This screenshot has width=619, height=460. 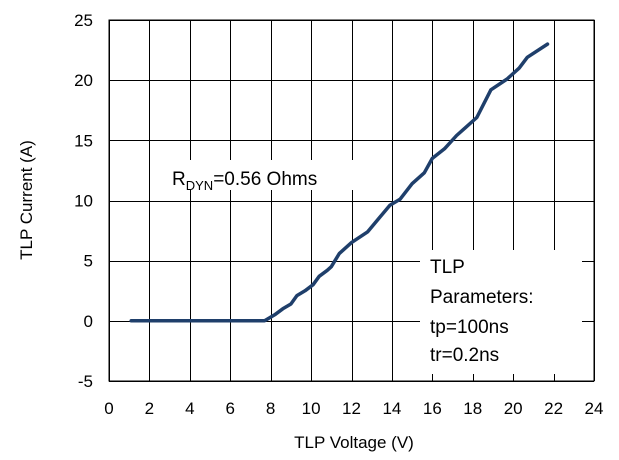 I want to click on tlp-parameters-bg, so click(x=501, y=312).